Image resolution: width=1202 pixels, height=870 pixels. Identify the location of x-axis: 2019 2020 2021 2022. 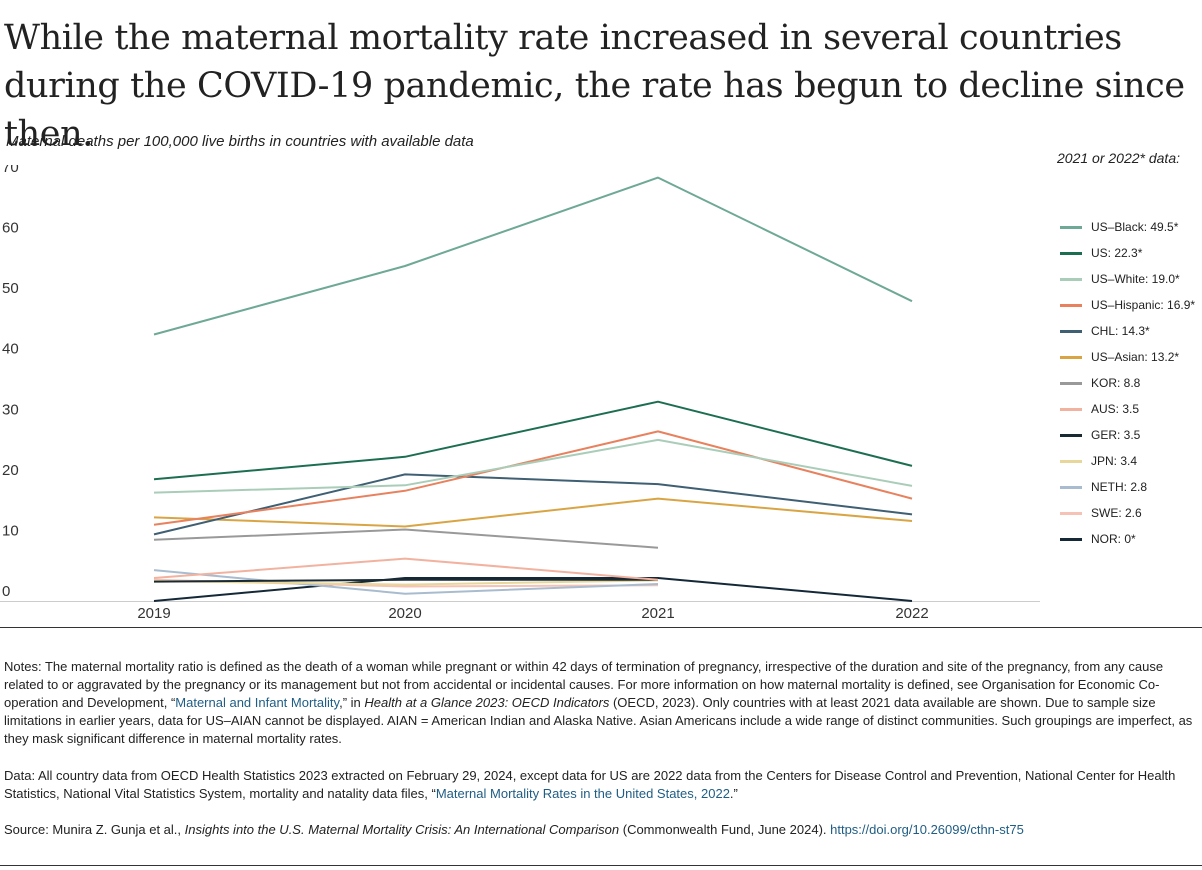
(532, 613).